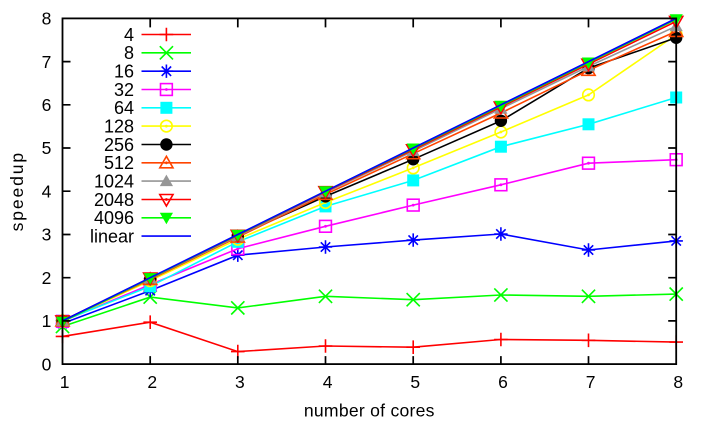  Describe the element at coordinates (114, 218) in the screenshot. I see `svg-text: 4096` at that location.